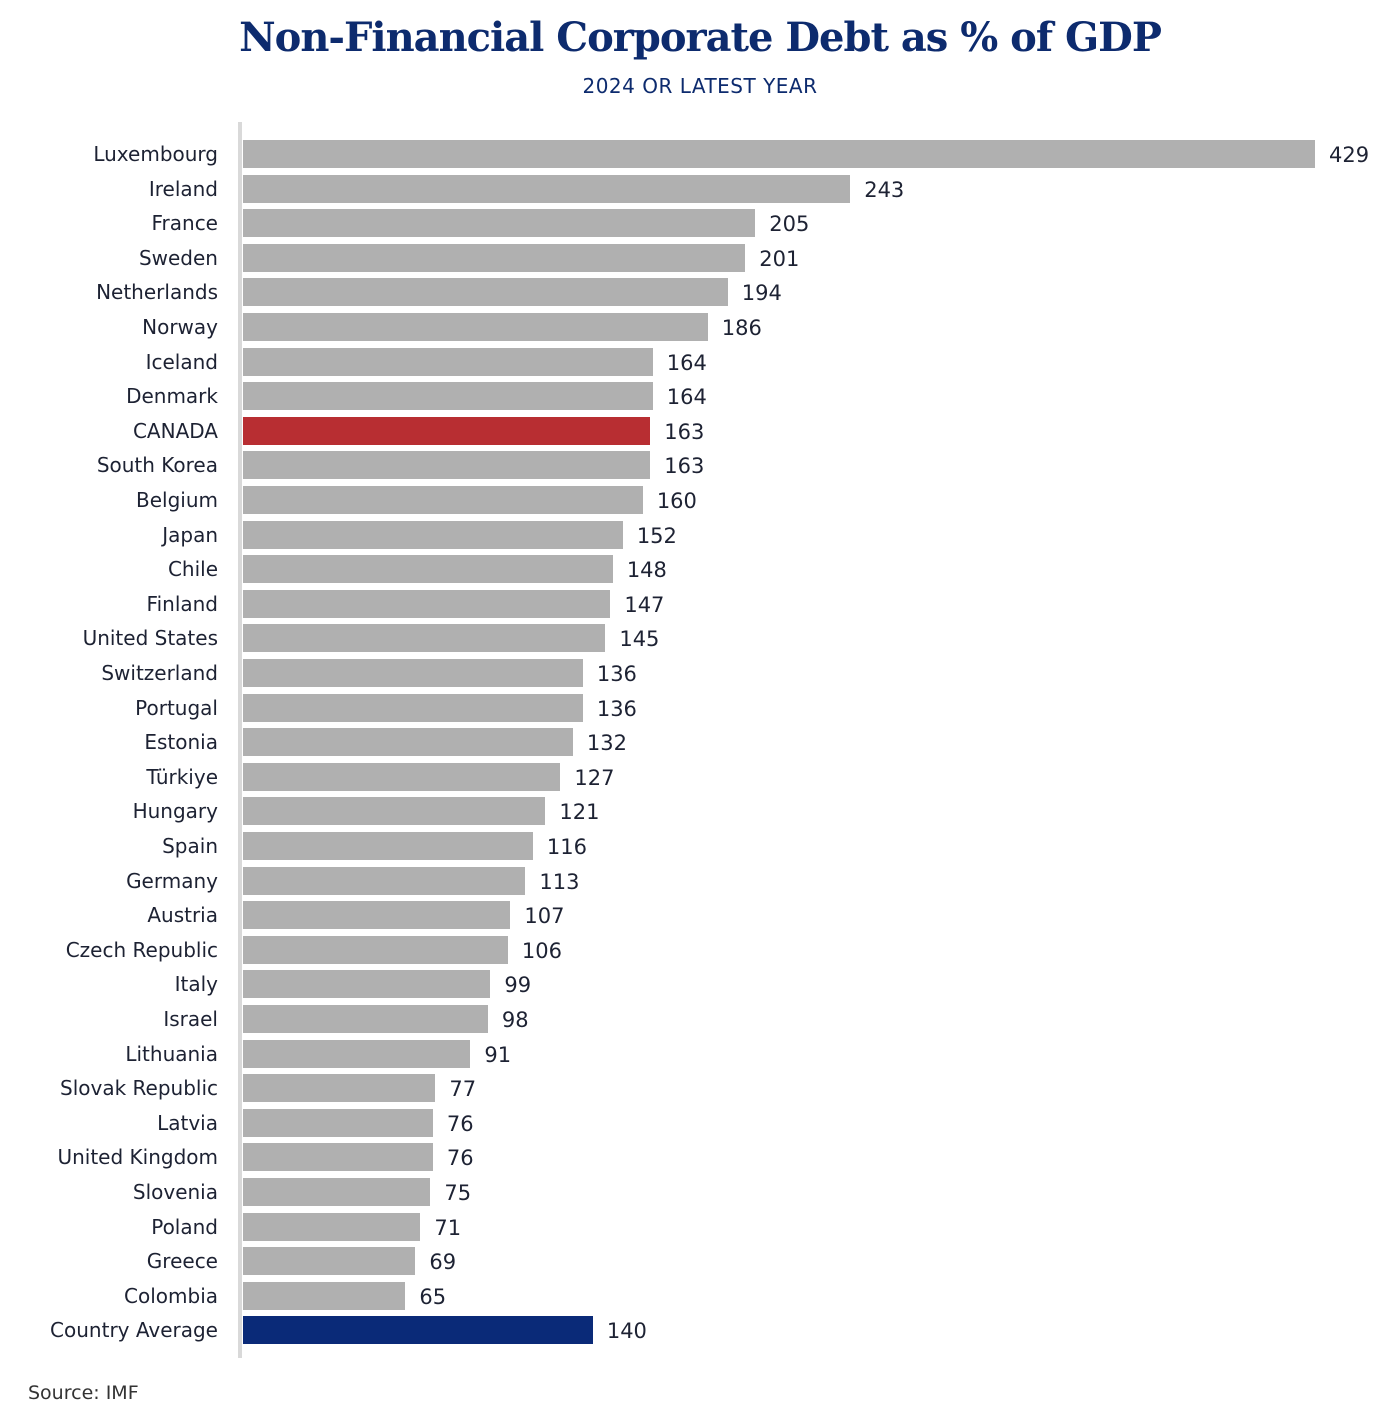  Describe the element at coordinates (150, 638) in the screenshot. I see `category-label: United States` at that location.